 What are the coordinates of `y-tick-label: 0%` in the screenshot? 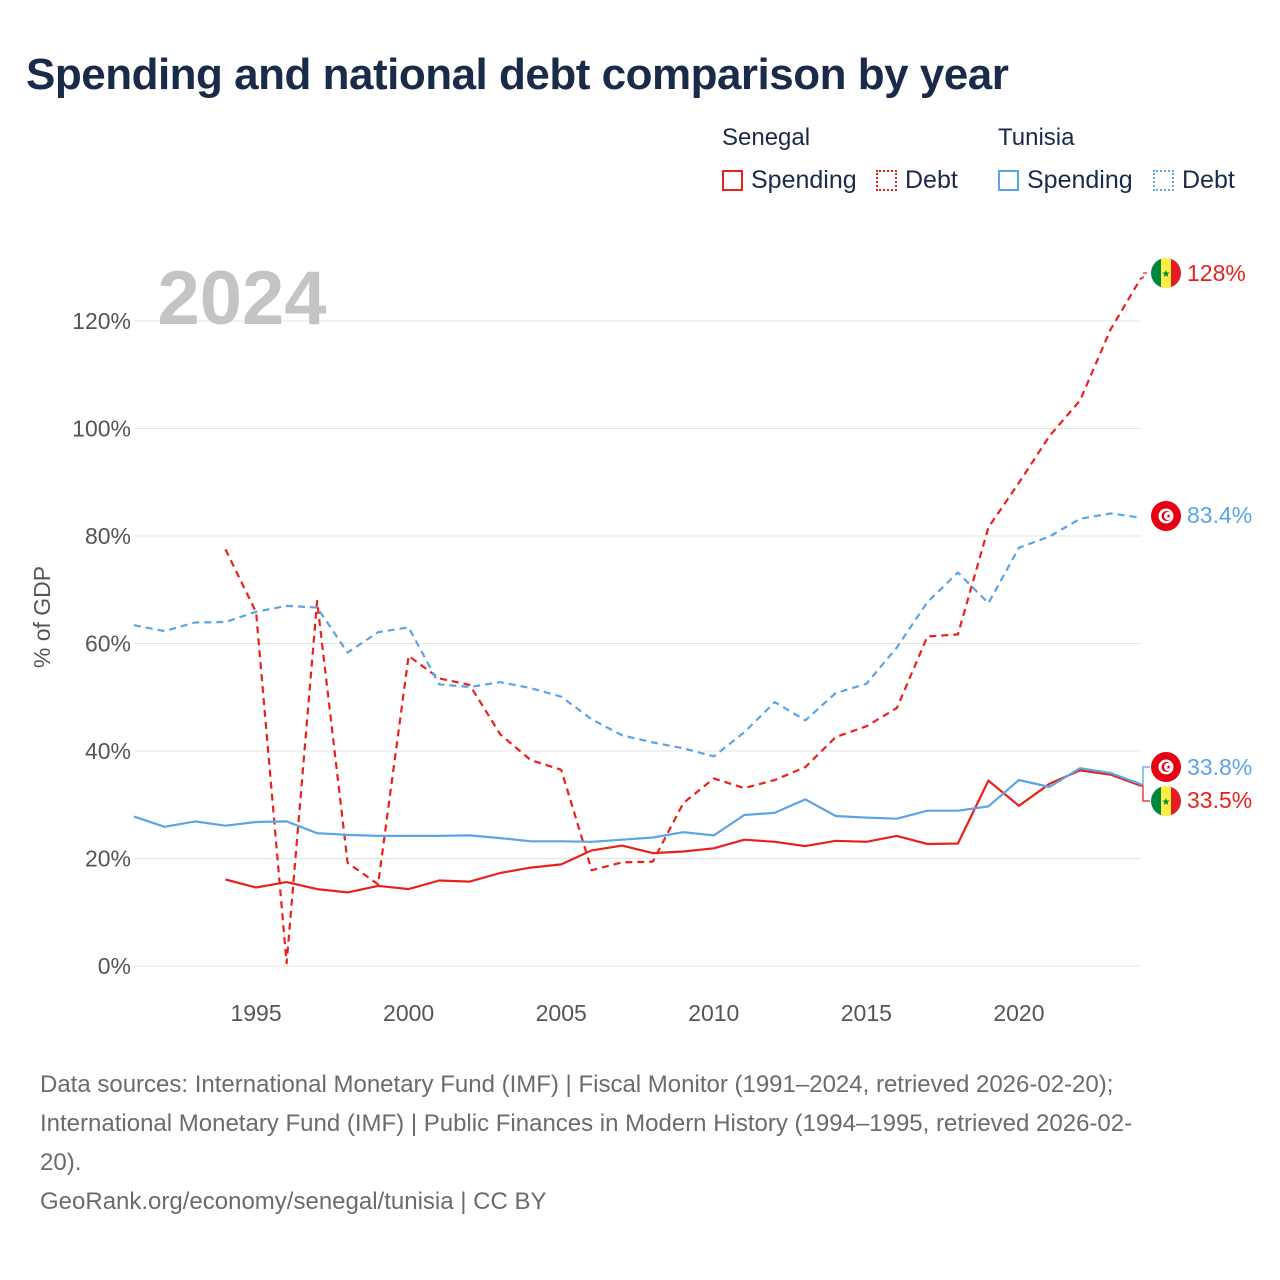 It's located at (114, 966).